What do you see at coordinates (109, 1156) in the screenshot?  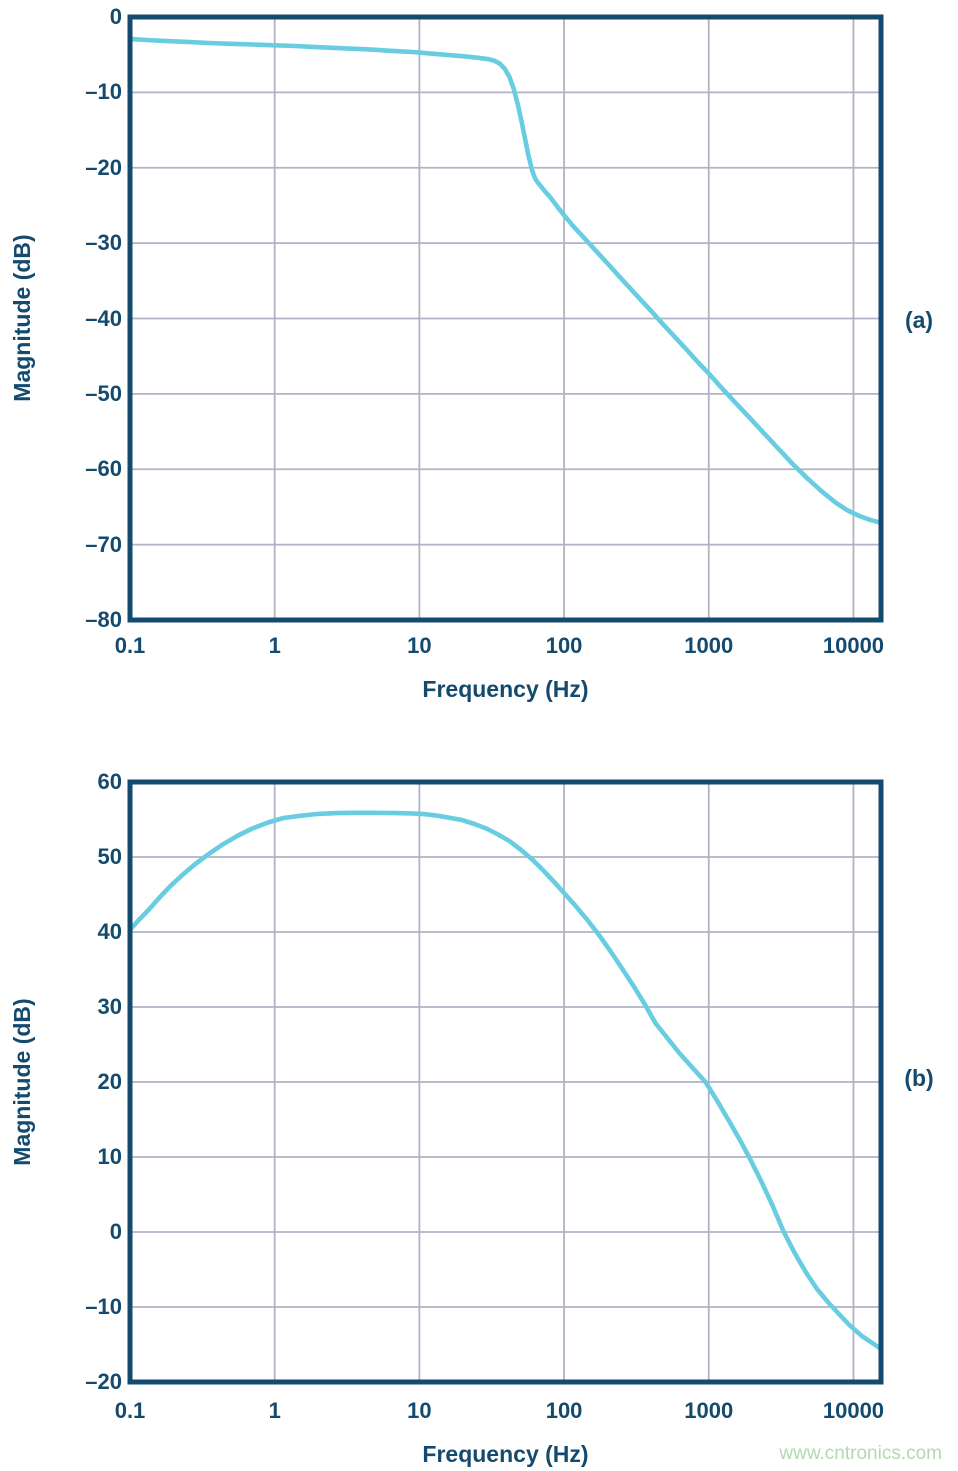 I see `y-tick-label: 10` at bounding box center [109, 1156].